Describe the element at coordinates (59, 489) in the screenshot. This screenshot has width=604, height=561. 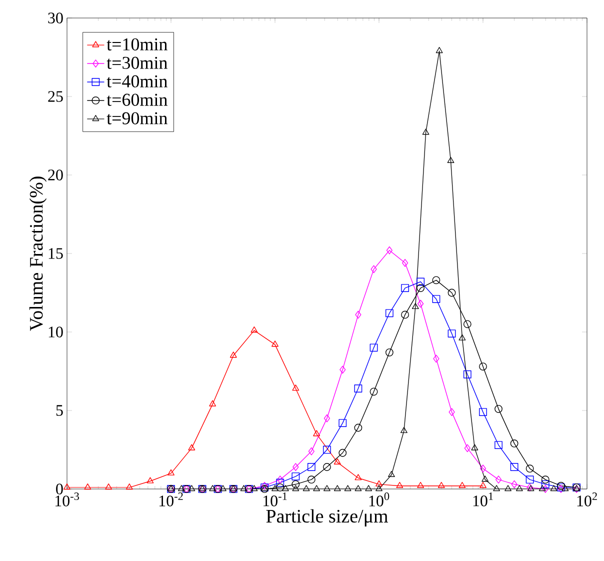
I see `y-tick-label: 0` at that location.